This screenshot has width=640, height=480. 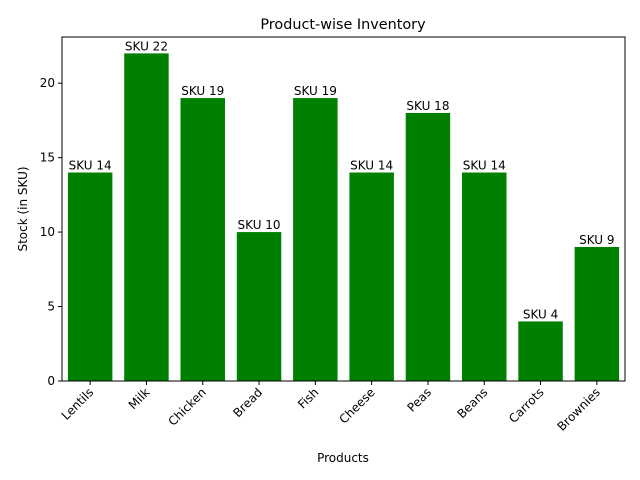 I want to click on y-axis-ticks: 0 5 10 15 20, so click(x=51, y=232).